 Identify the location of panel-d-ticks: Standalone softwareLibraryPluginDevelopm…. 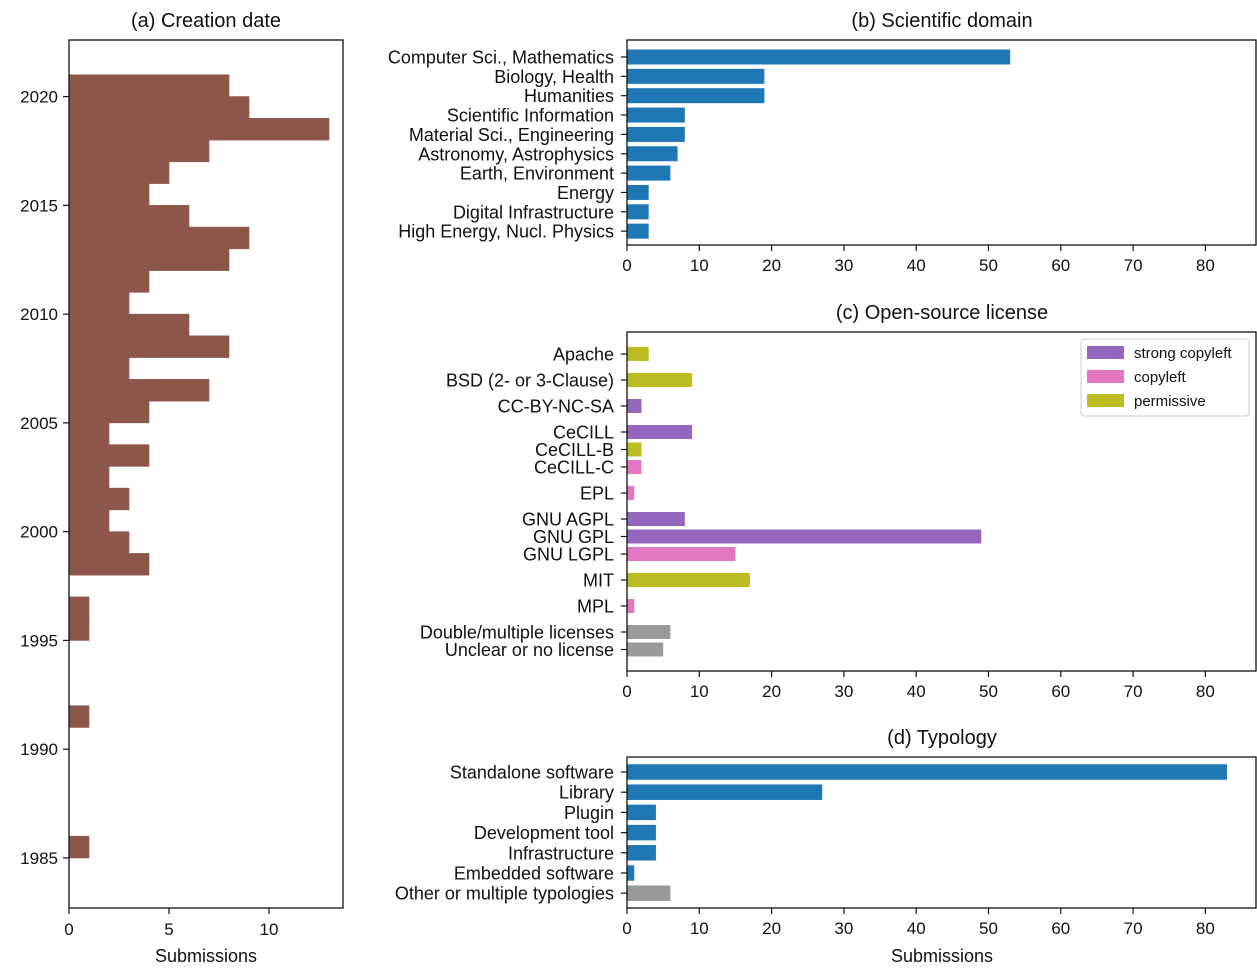
(805, 851).